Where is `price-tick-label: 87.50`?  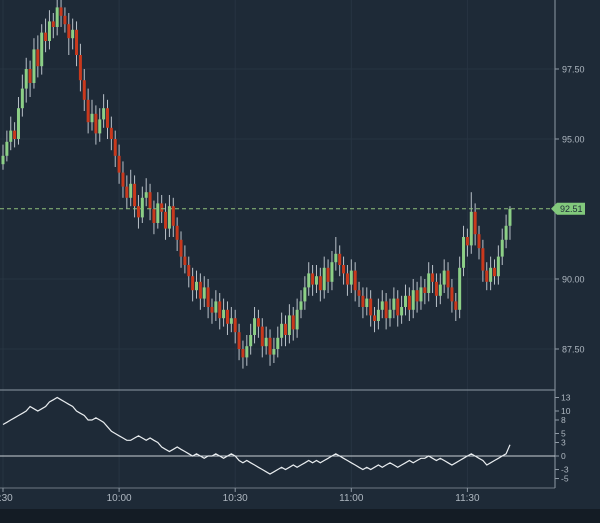
price-tick-label: 87.50 is located at coordinates (573, 350).